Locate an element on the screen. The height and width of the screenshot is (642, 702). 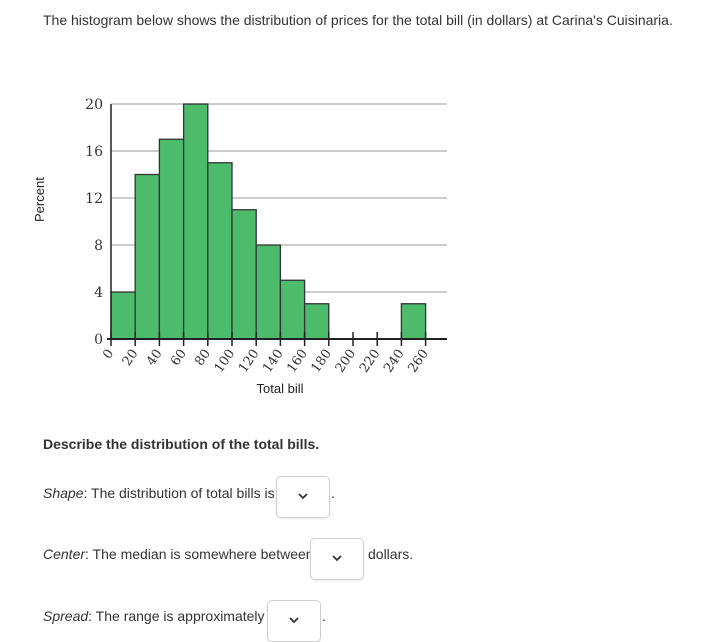
x-tick-label: 60 is located at coordinates (179, 358).